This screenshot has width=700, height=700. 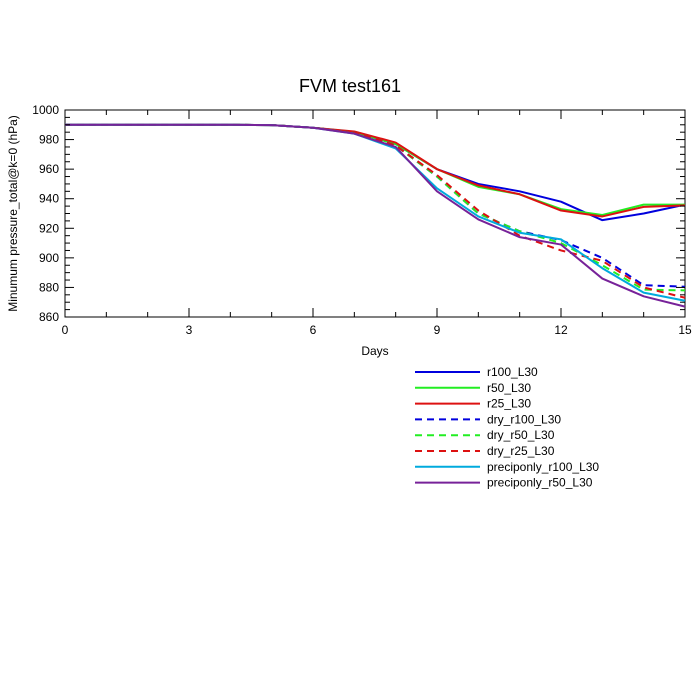 What do you see at coordinates (375, 169) in the screenshot?
I see `series-line-r50-l30` at bounding box center [375, 169].